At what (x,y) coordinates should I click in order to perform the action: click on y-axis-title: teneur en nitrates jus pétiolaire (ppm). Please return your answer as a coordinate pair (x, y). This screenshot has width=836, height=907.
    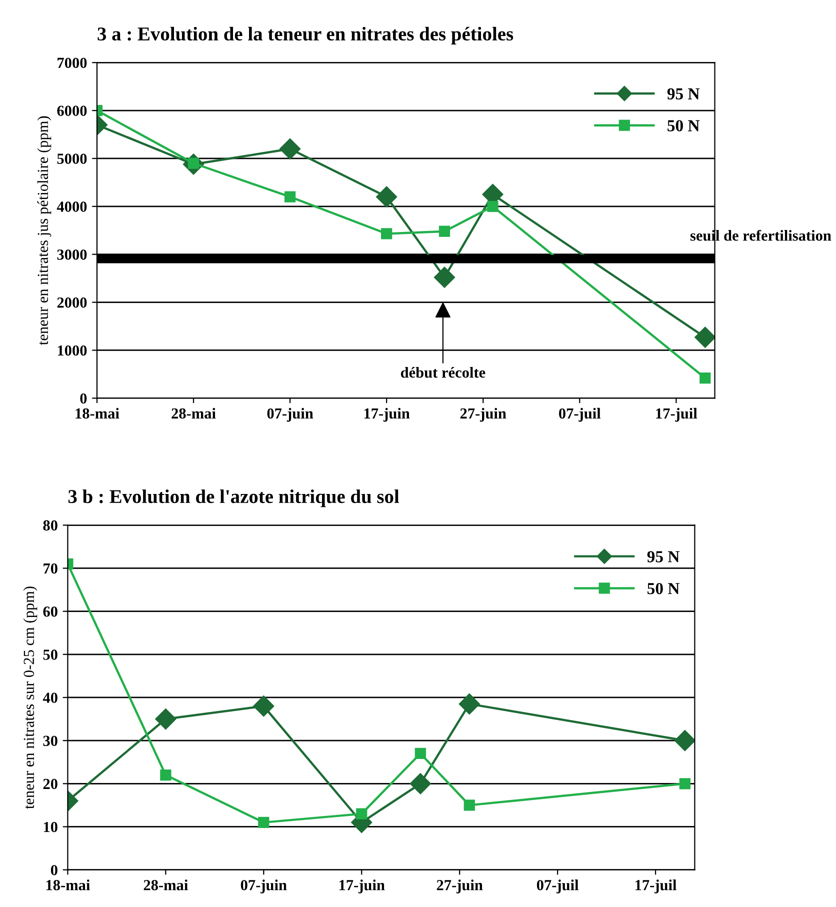
    Looking at the image, I should click on (44, 230).